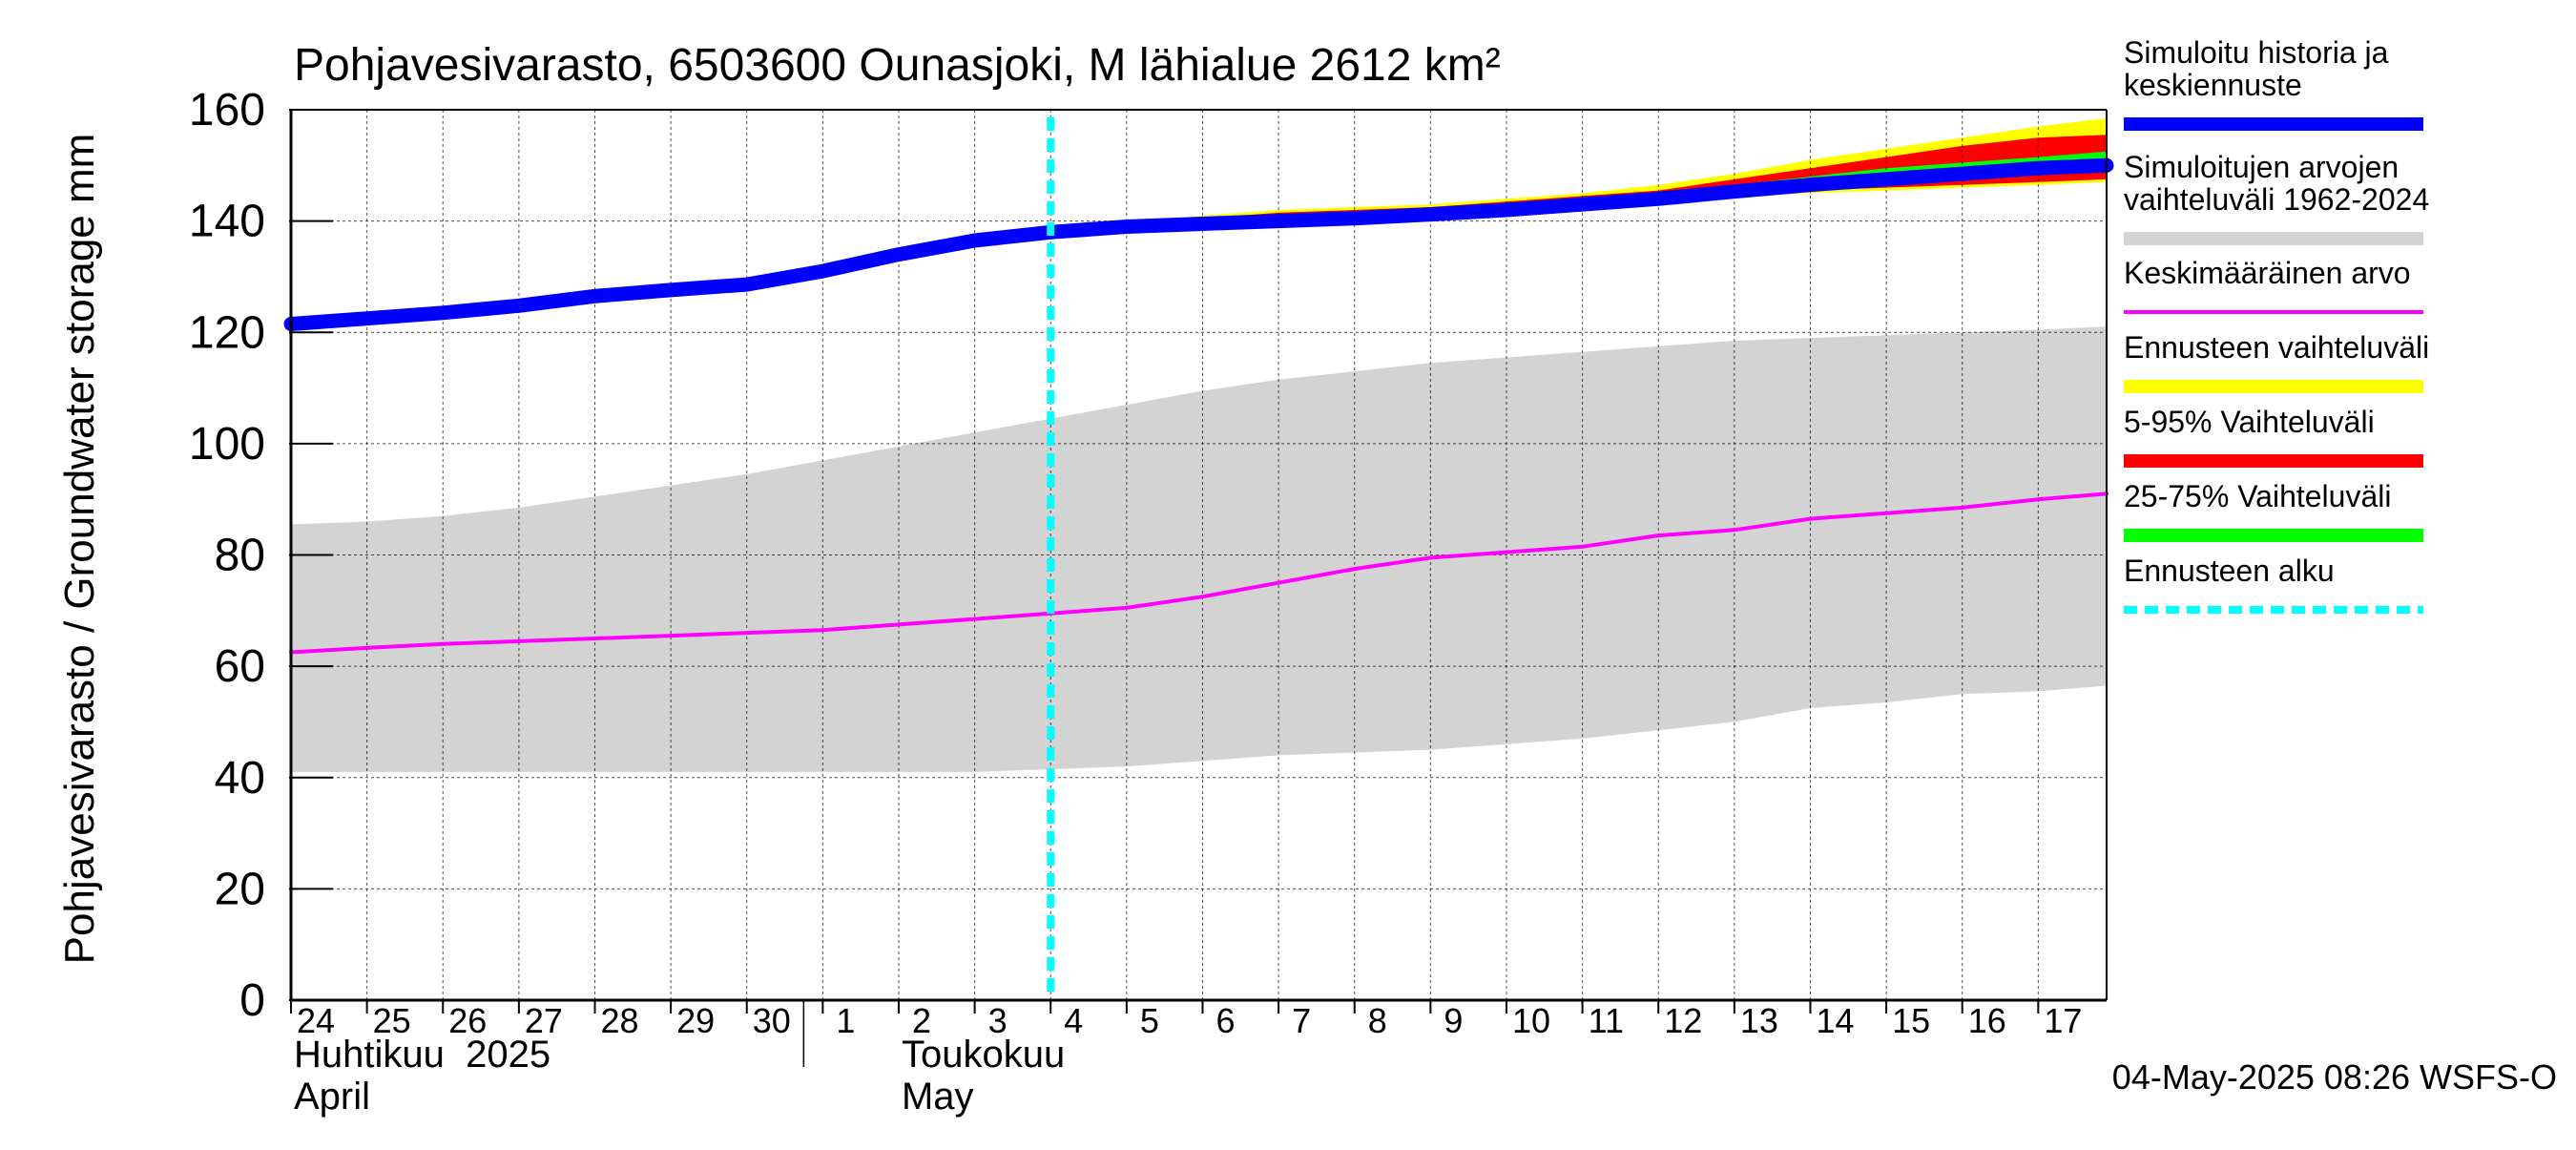  What do you see at coordinates (619, 1020) in the screenshot?
I see `x-tick-label-28: 28` at bounding box center [619, 1020].